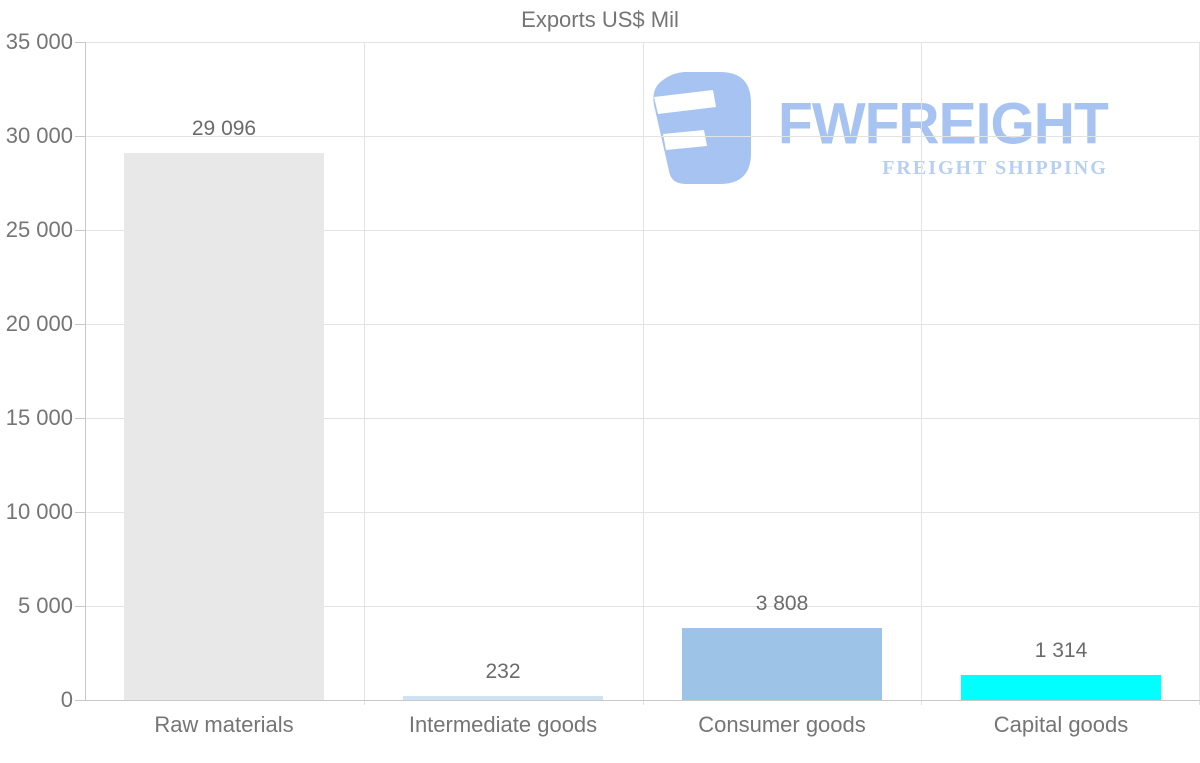  What do you see at coordinates (1061, 687) in the screenshot?
I see `bar-capital-goods` at bounding box center [1061, 687].